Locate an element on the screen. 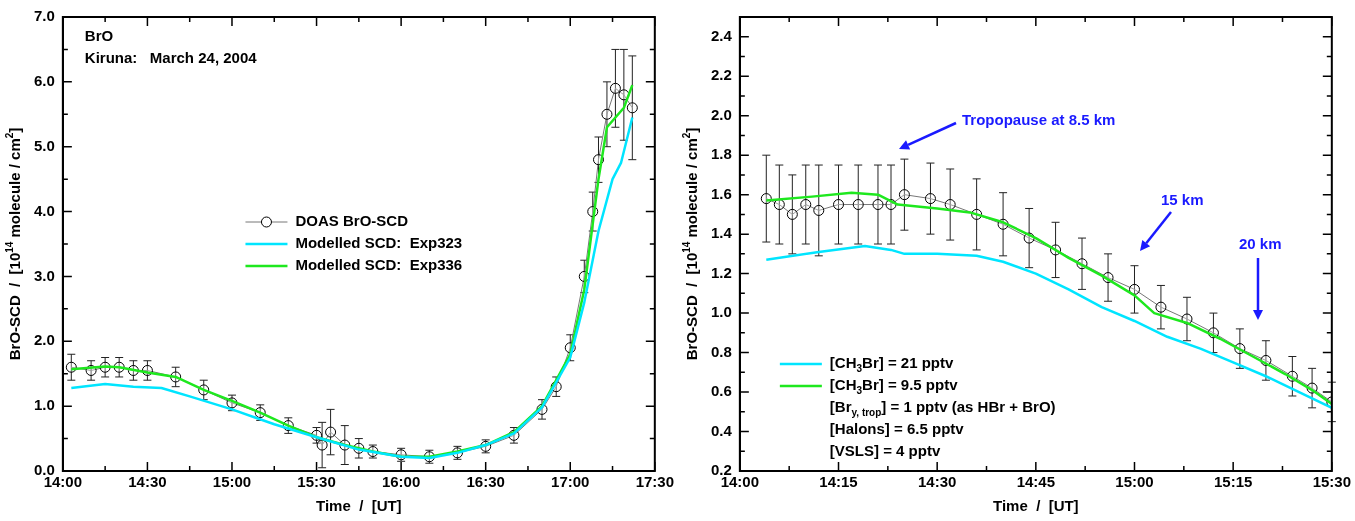  x-tick-label: 17:30 is located at coordinates (655, 482).